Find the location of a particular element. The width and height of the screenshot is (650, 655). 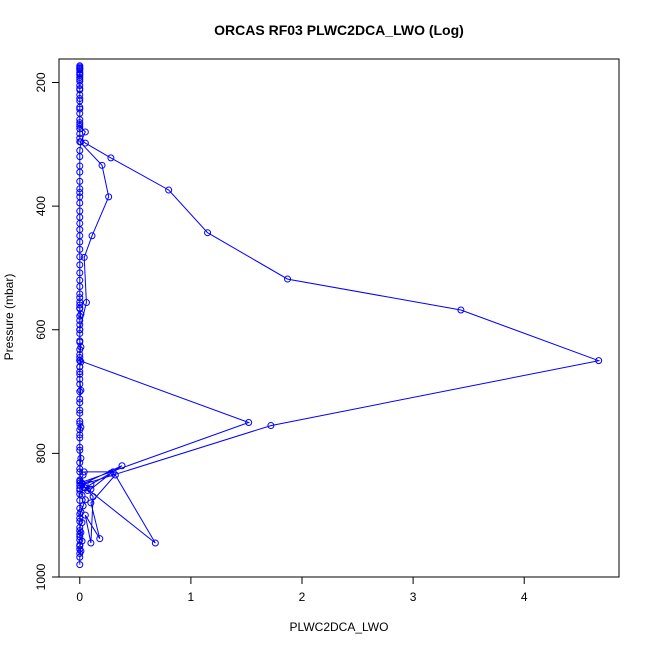

y-tick-label: 800 is located at coordinates (41, 453).